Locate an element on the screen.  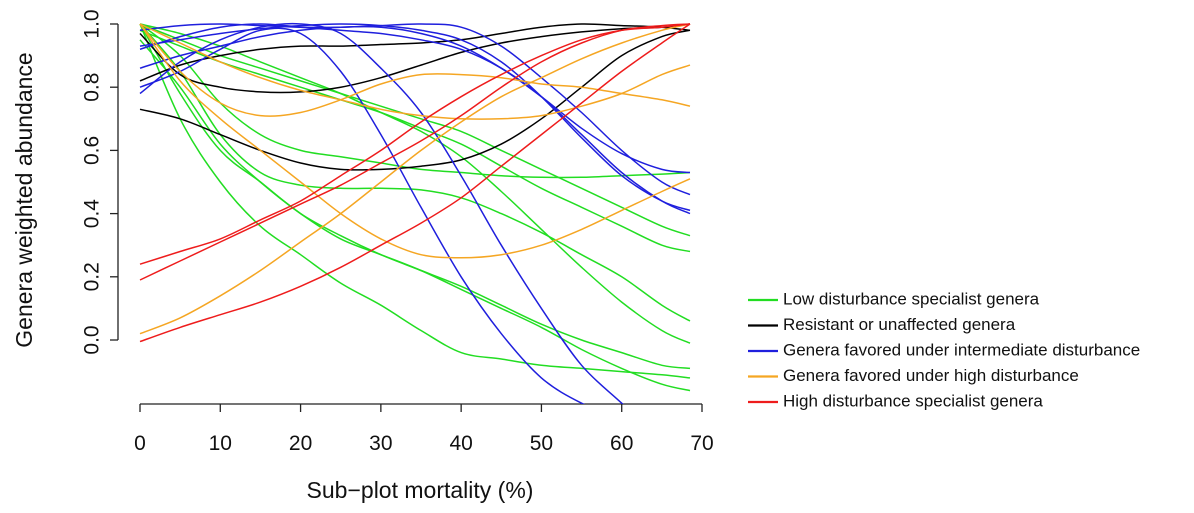
x-tick-label: 30 is located at coordinates (380, 443).